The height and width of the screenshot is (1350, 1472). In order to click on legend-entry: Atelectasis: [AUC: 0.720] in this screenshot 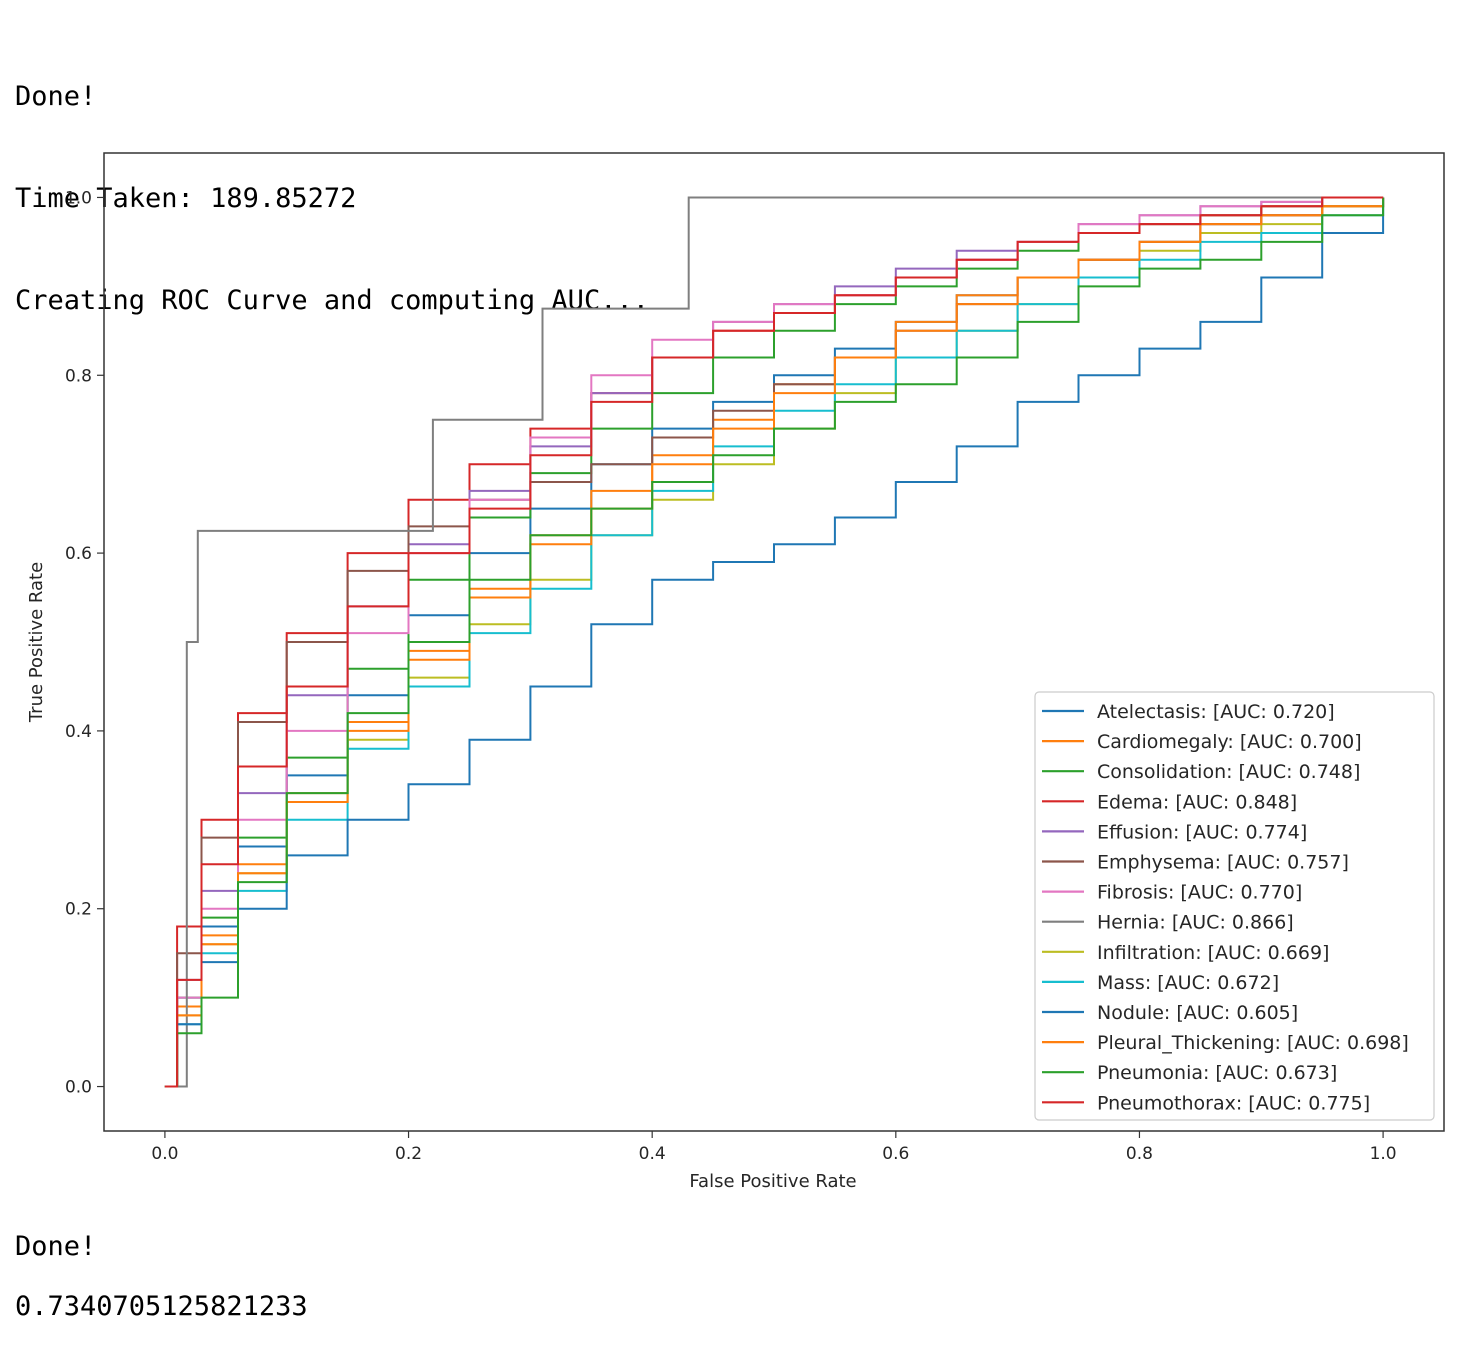, I will do `click(1216, 712)`.